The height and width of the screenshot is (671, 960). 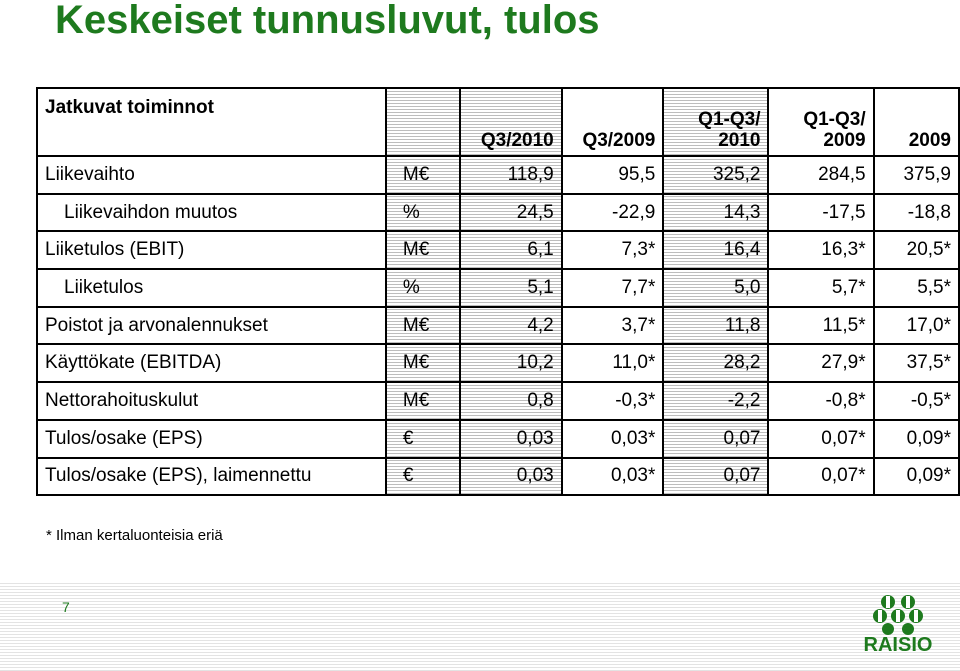 I want to click on footnote: * Ilman kertaluonteisia eriä, so click(x=134, y=535).